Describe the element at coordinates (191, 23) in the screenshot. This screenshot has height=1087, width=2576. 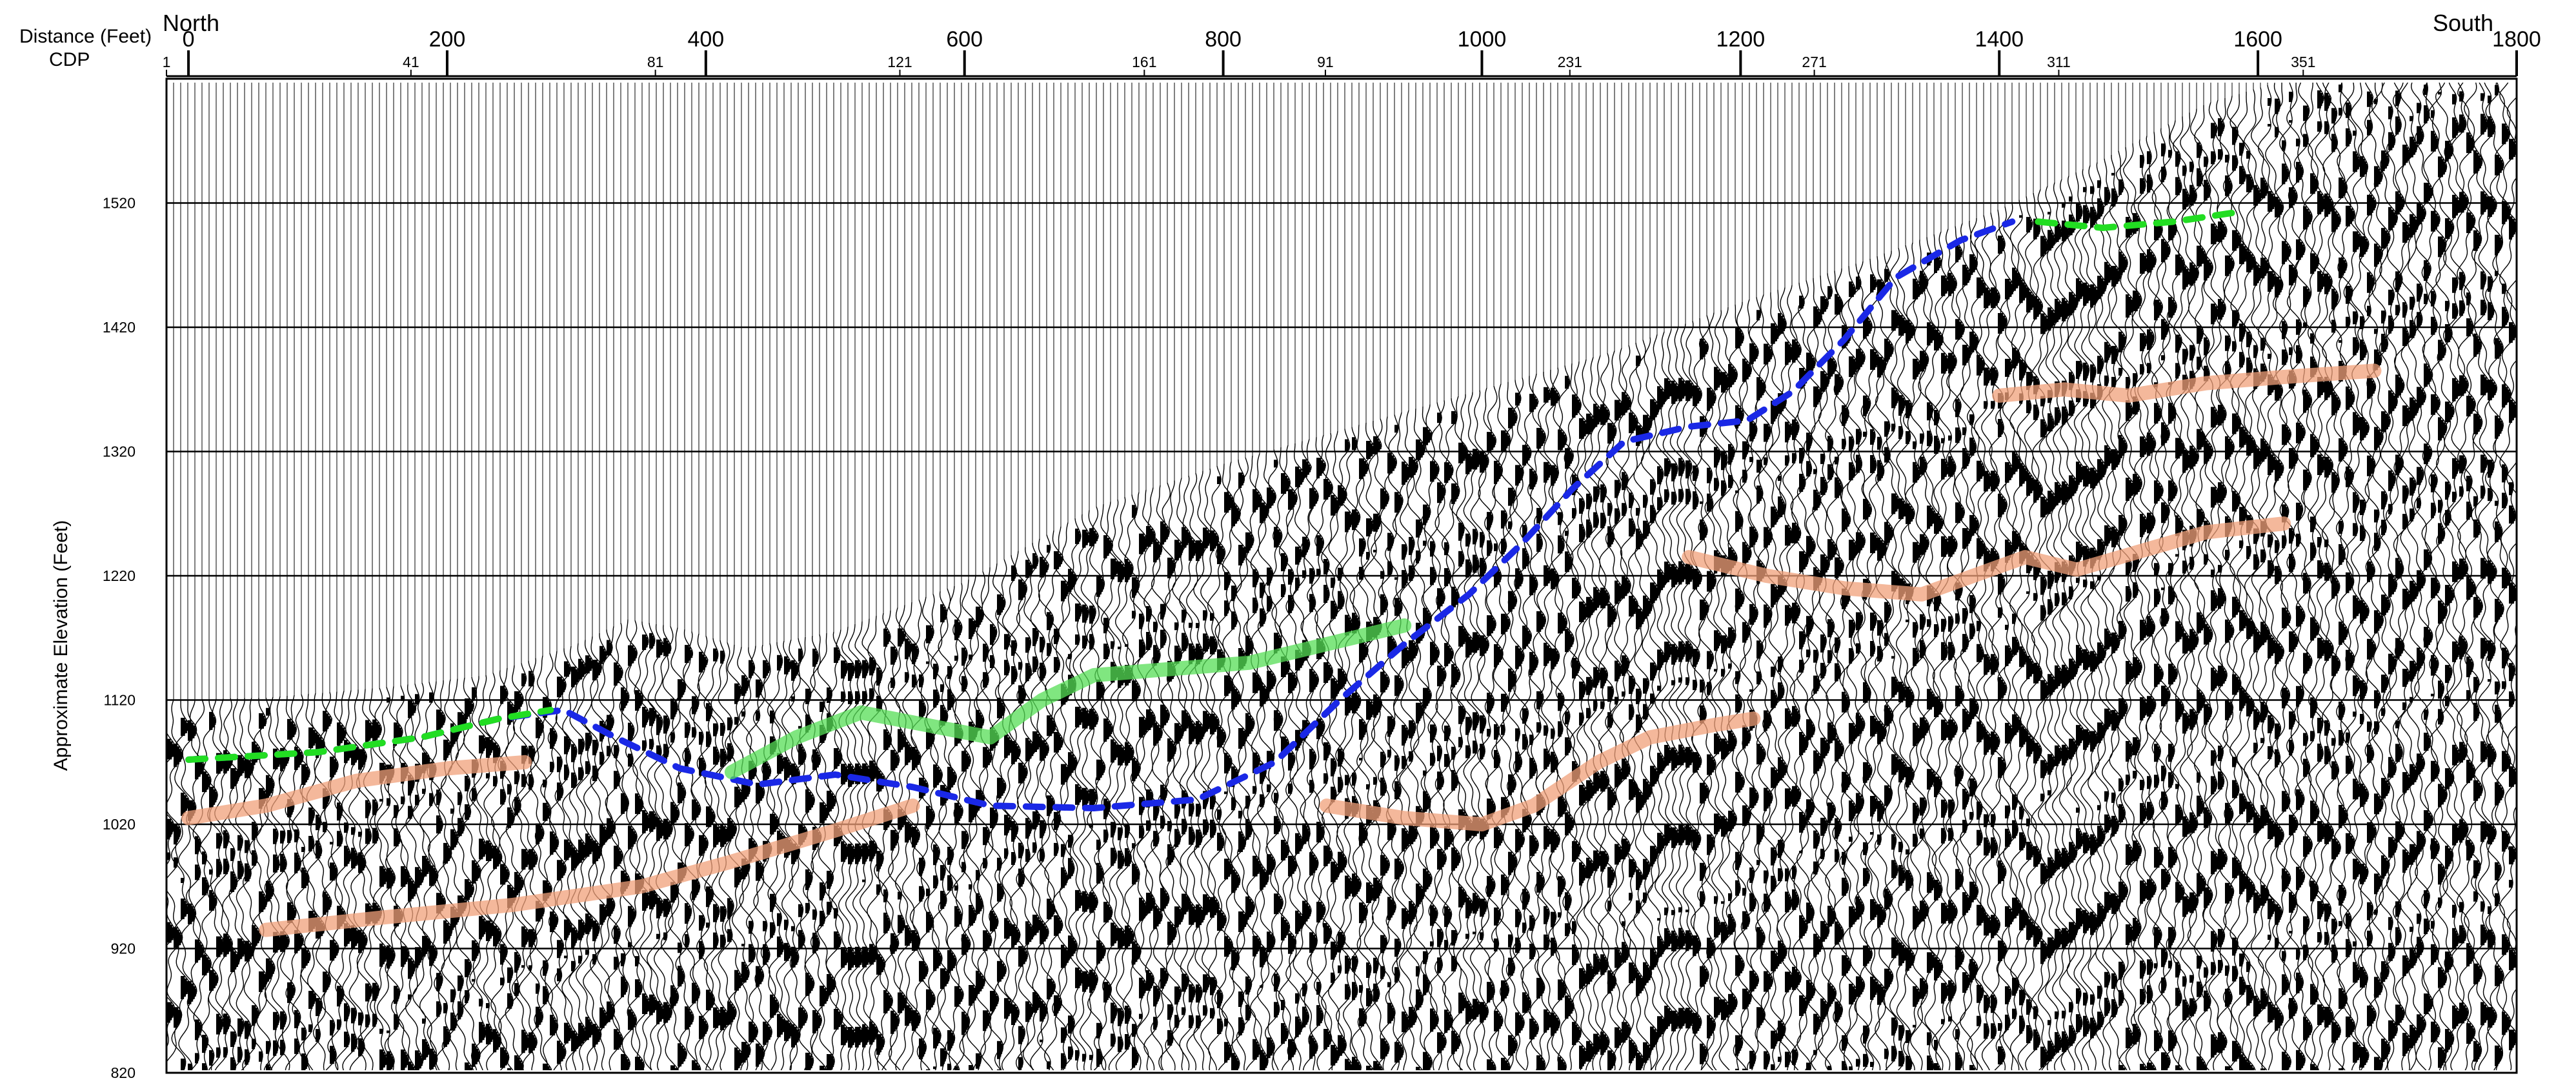
I see `north-direction-label: North` at that location.